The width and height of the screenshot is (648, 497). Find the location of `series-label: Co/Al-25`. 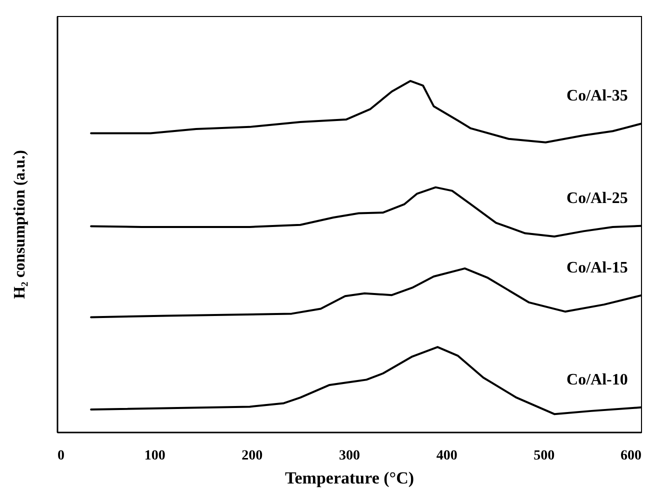

series-label: Co/Al-25 is located at coordinates (597, 198).